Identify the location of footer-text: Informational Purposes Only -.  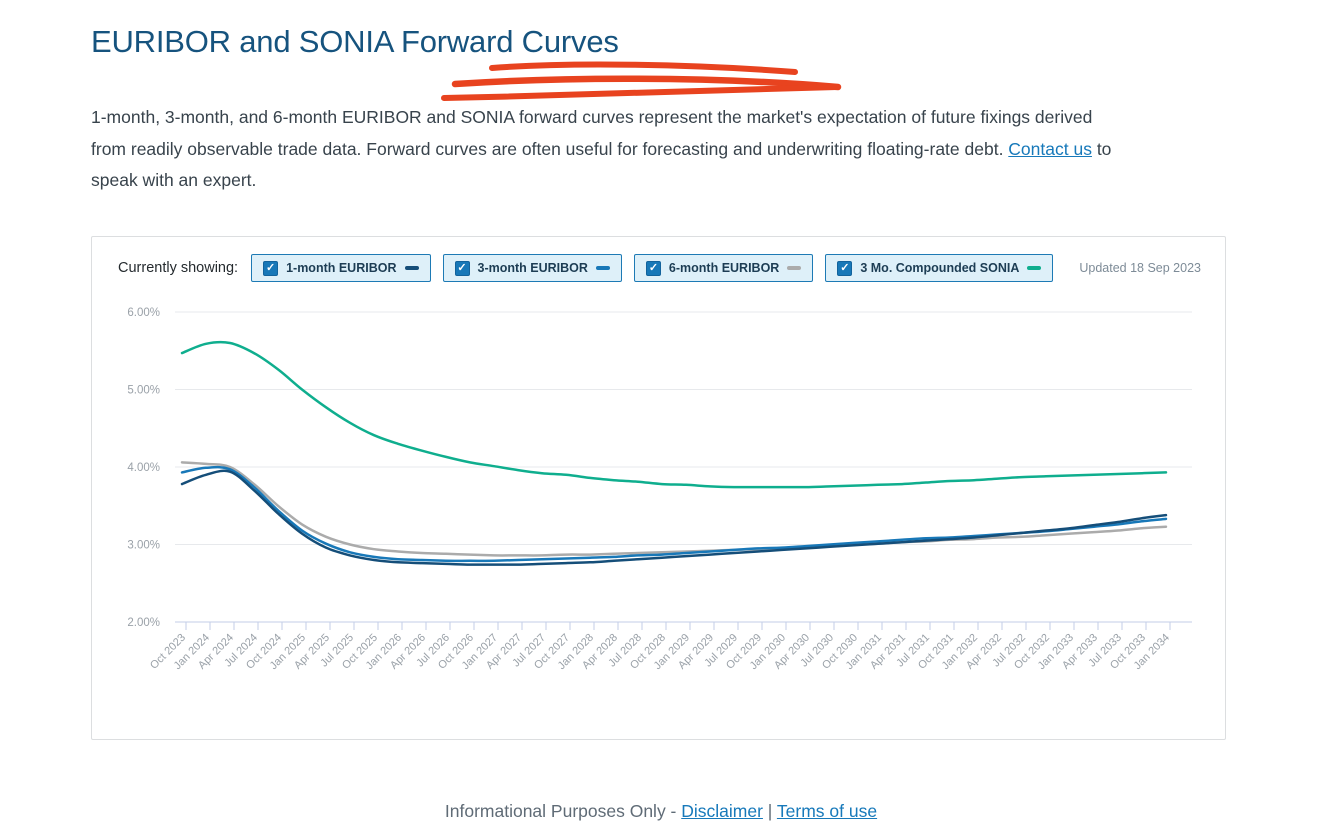
(563, 811).